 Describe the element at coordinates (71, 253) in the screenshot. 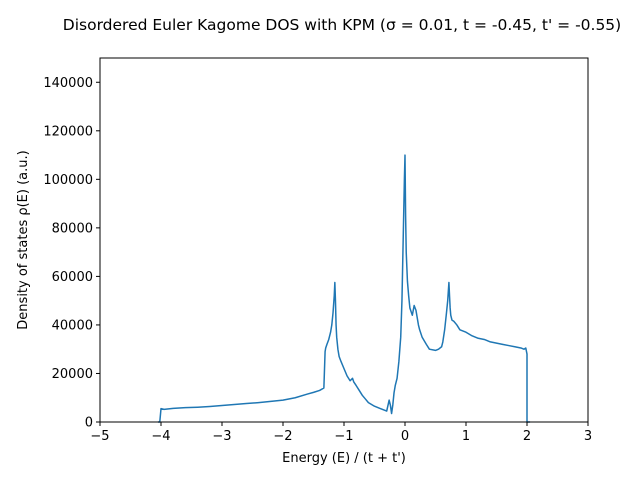

I see `y-axis: 0 20000 40000 60000 80000 100000 120000 140000` at that location.